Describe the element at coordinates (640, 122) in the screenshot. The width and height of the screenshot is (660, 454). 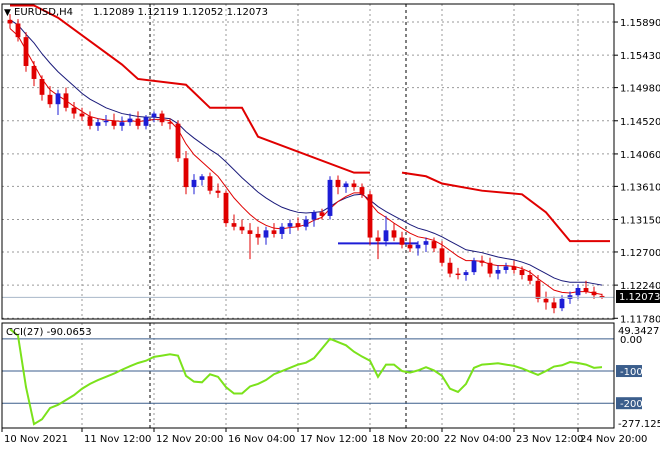
I see `price-tick-label: 1.14520` at that location.